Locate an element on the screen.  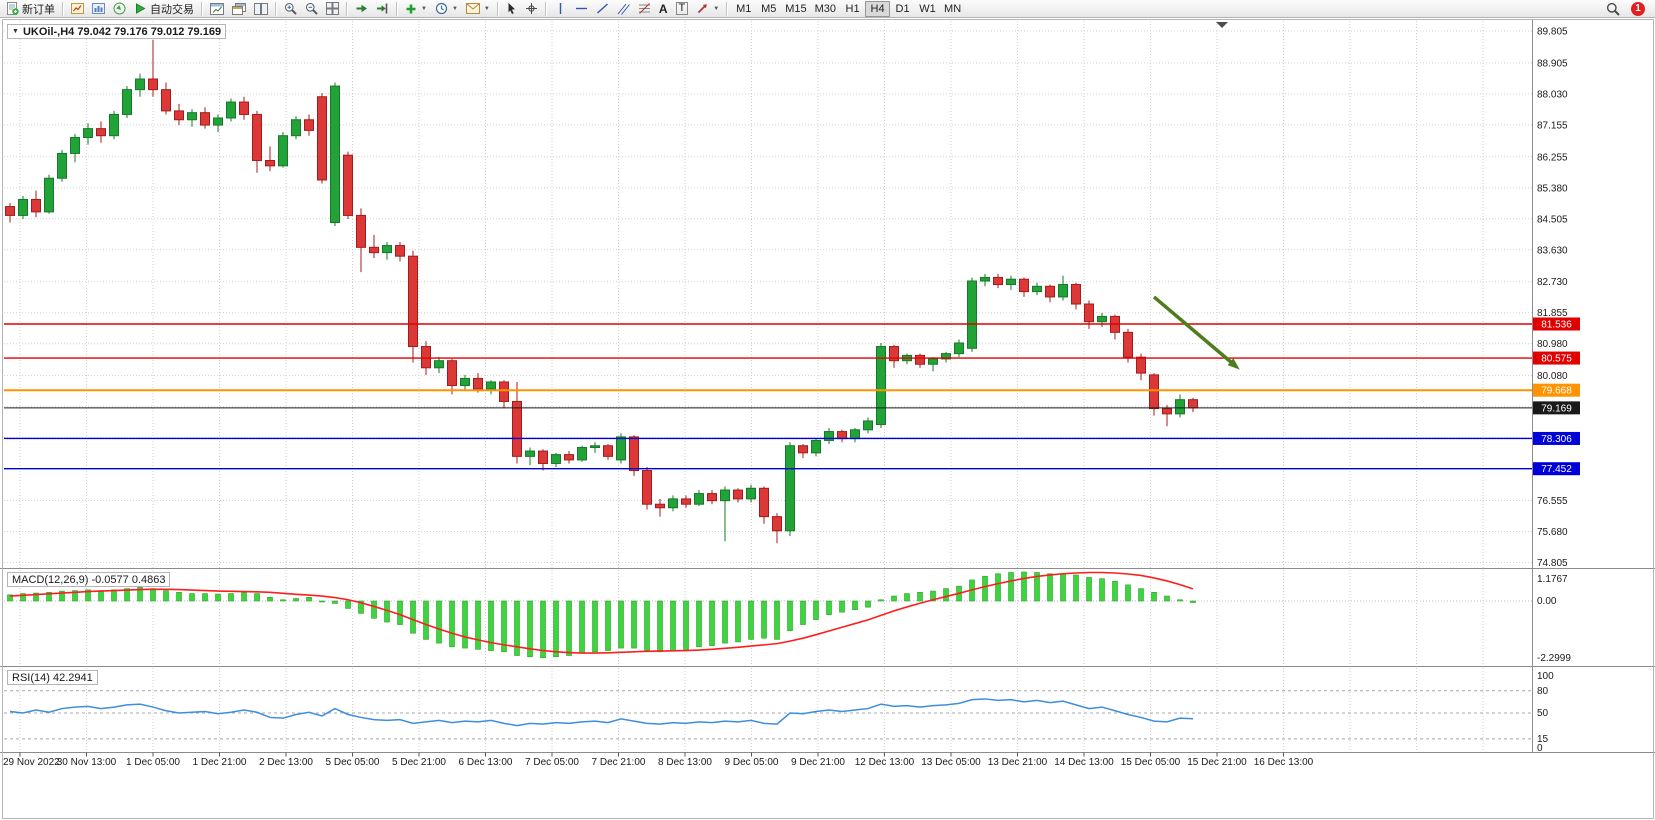
autotrading-button: 自动交易 is located at coordinates (164, 9).